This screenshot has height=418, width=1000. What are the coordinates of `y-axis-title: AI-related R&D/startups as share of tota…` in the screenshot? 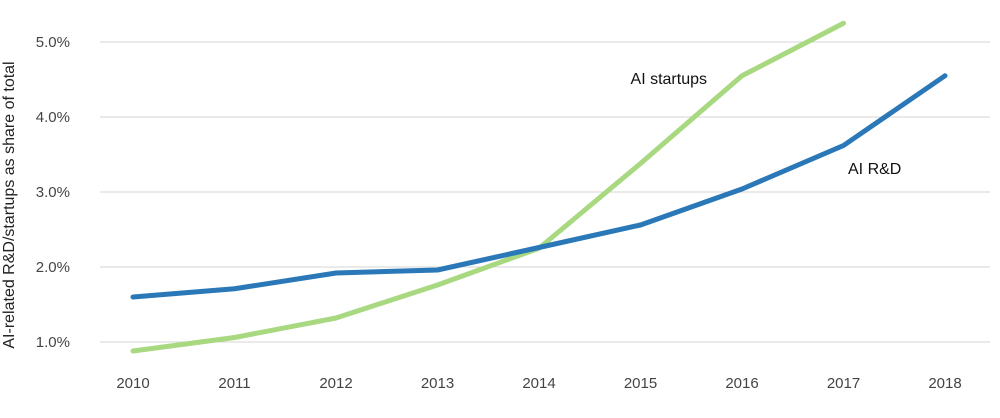 It's located at (9, 204).